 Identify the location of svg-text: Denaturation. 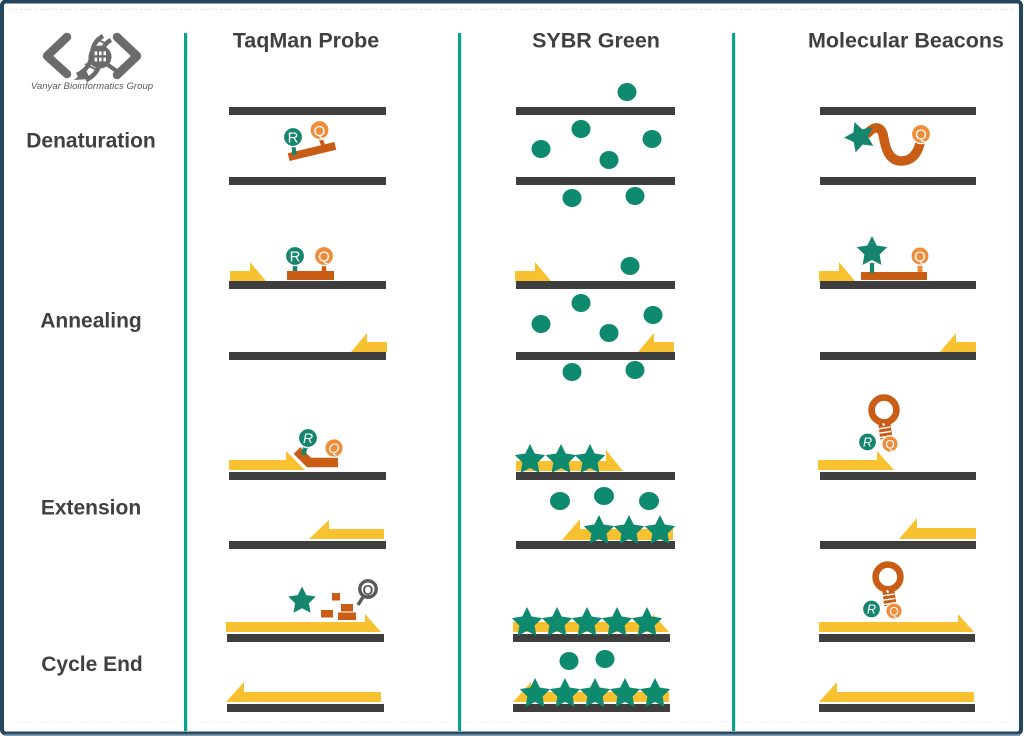
(91, 141).